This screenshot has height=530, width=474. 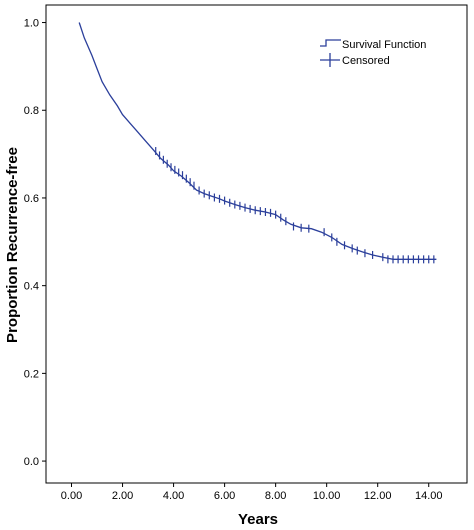 What do you see at coordinates (366, 61) in the screenshot?
I see `legend-censored-label: Censored` at bounding box center [366, 61].